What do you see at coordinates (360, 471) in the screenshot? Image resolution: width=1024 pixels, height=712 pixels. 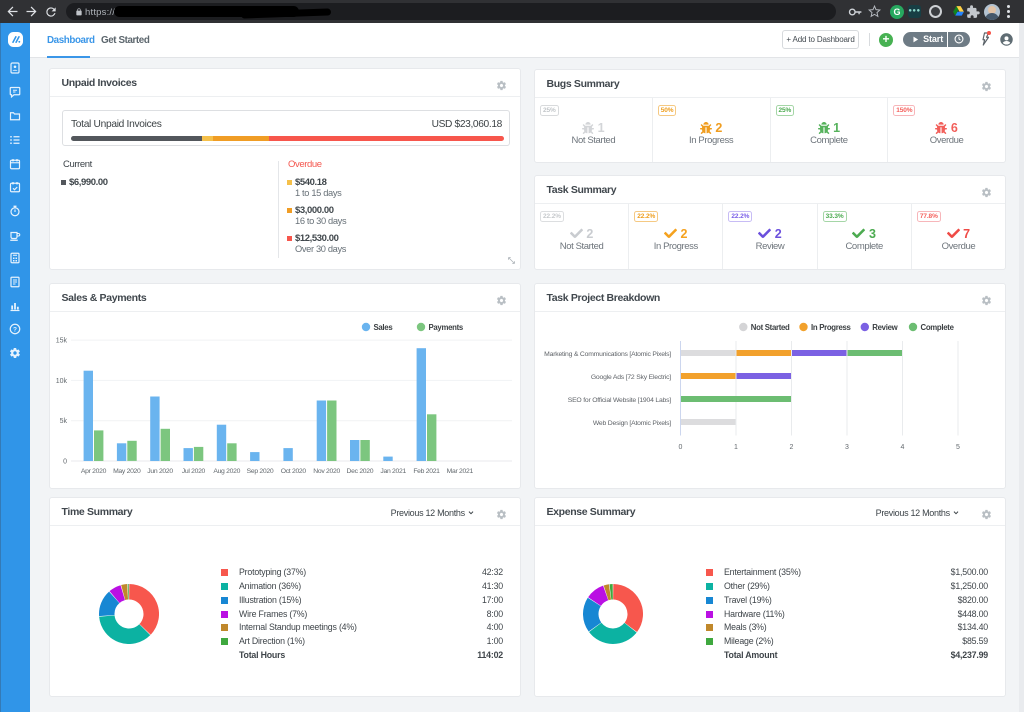 I see `svg-text: Dec 2020` at bounding box center [360, 471].